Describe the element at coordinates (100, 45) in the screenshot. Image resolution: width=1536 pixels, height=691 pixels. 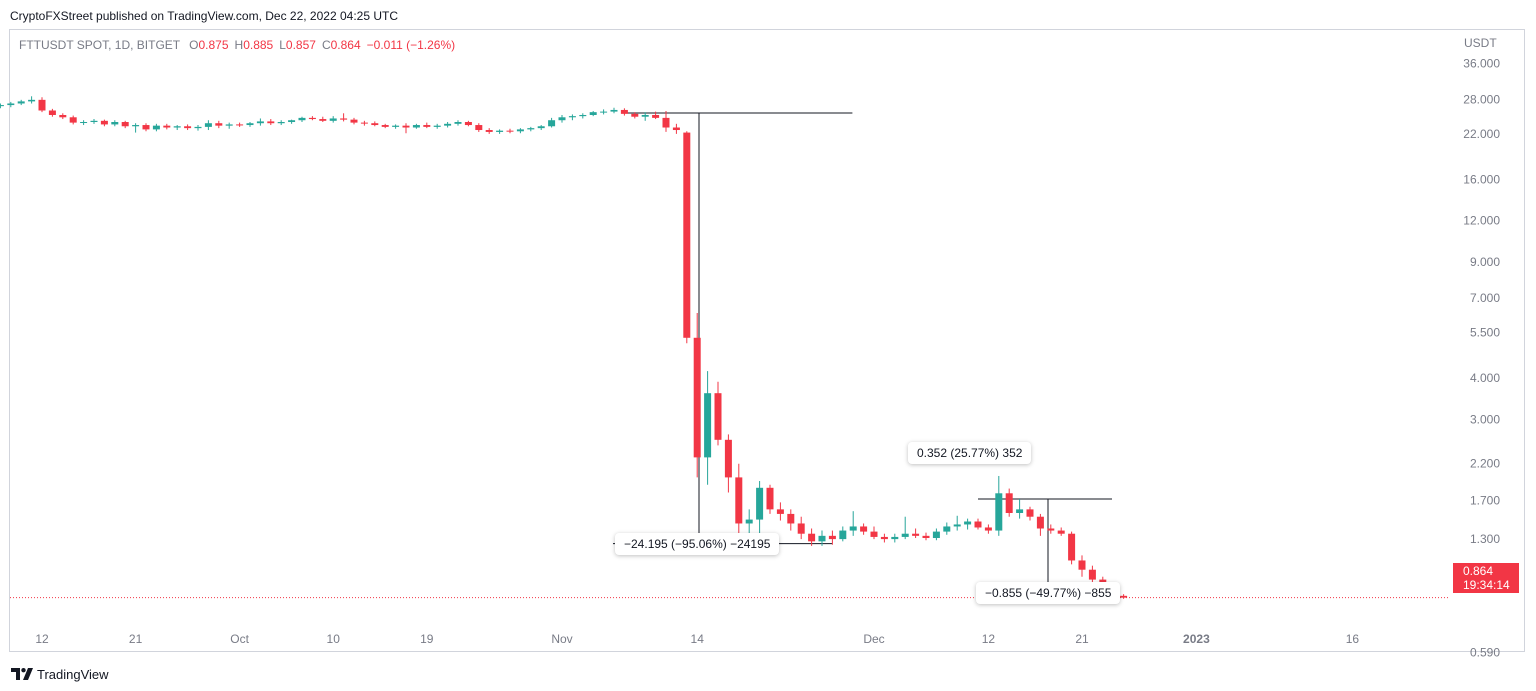
I see `chart-symbol: FTTUSDT SPOT, 1D, BITGET` at that location.